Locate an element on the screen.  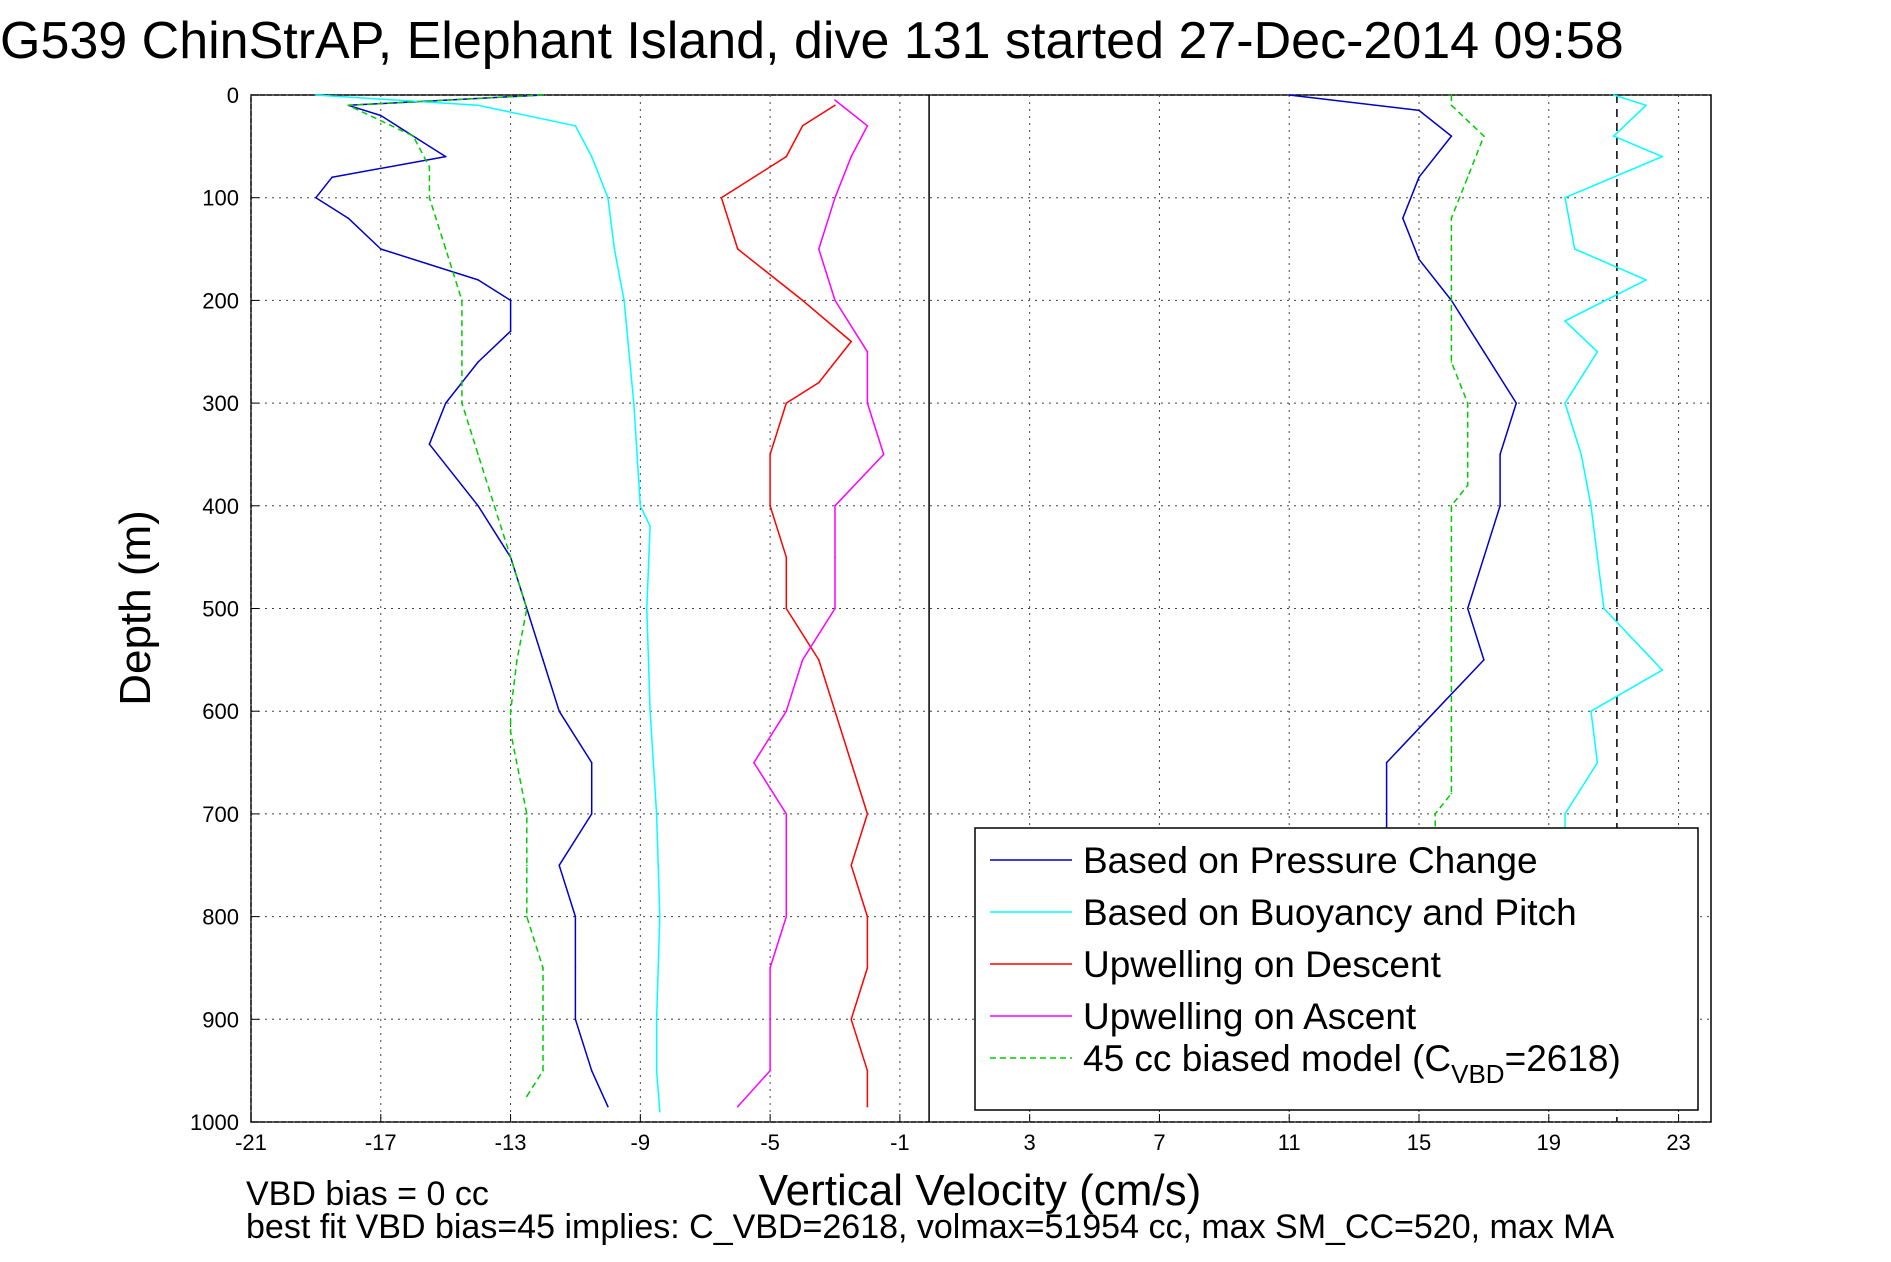
footer-line-1: VBD bias = 0 cc is located at coordinates (367, 1194).